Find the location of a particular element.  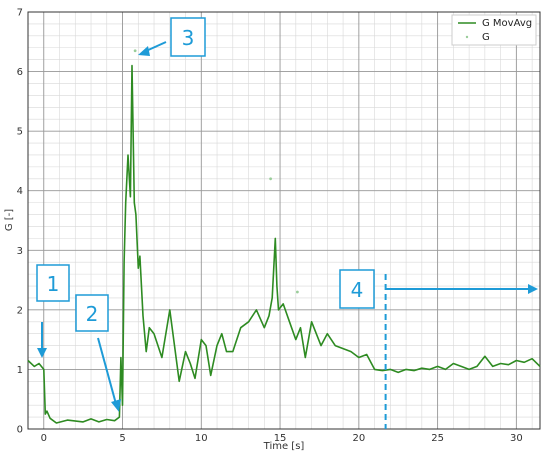

legend-box is located at coordinates (494, 30).